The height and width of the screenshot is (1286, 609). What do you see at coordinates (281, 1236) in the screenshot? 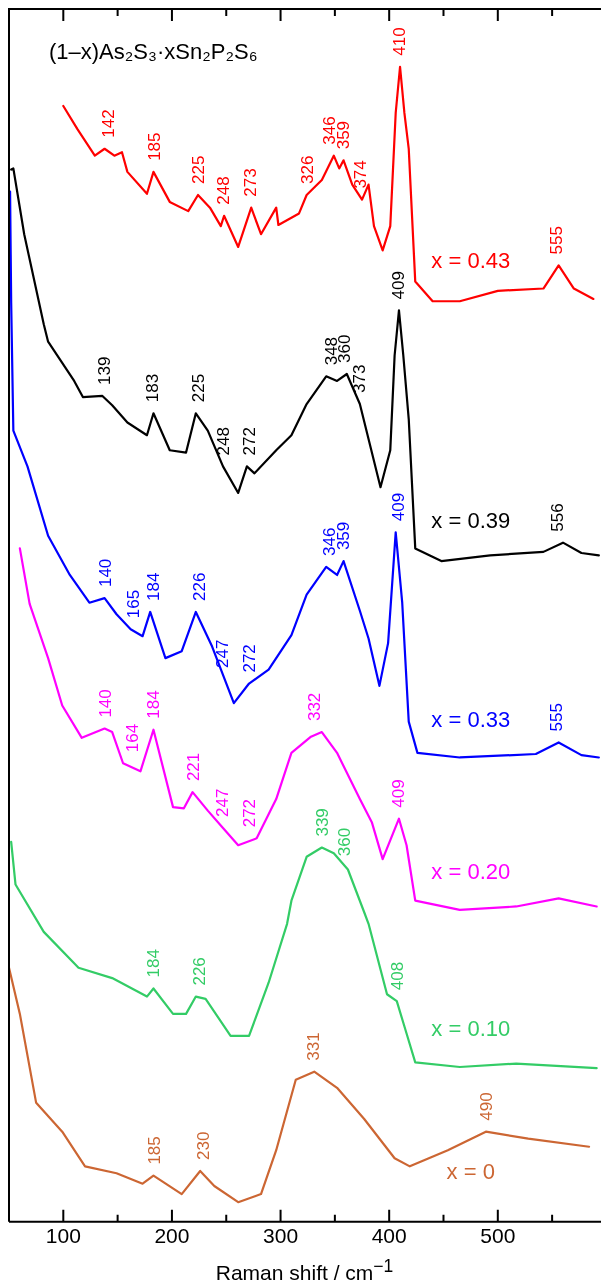
I see `x-tick-label: 300` at bounding box center [281, 1236].